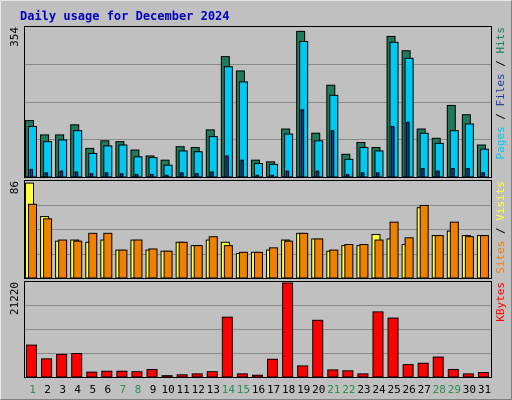 The height and width of the screenshot is (400, 512). What do you see at coordinates (500, 201) in the screenshot?
I see `legend-entry: Visits` at bounding box center [500, 201].